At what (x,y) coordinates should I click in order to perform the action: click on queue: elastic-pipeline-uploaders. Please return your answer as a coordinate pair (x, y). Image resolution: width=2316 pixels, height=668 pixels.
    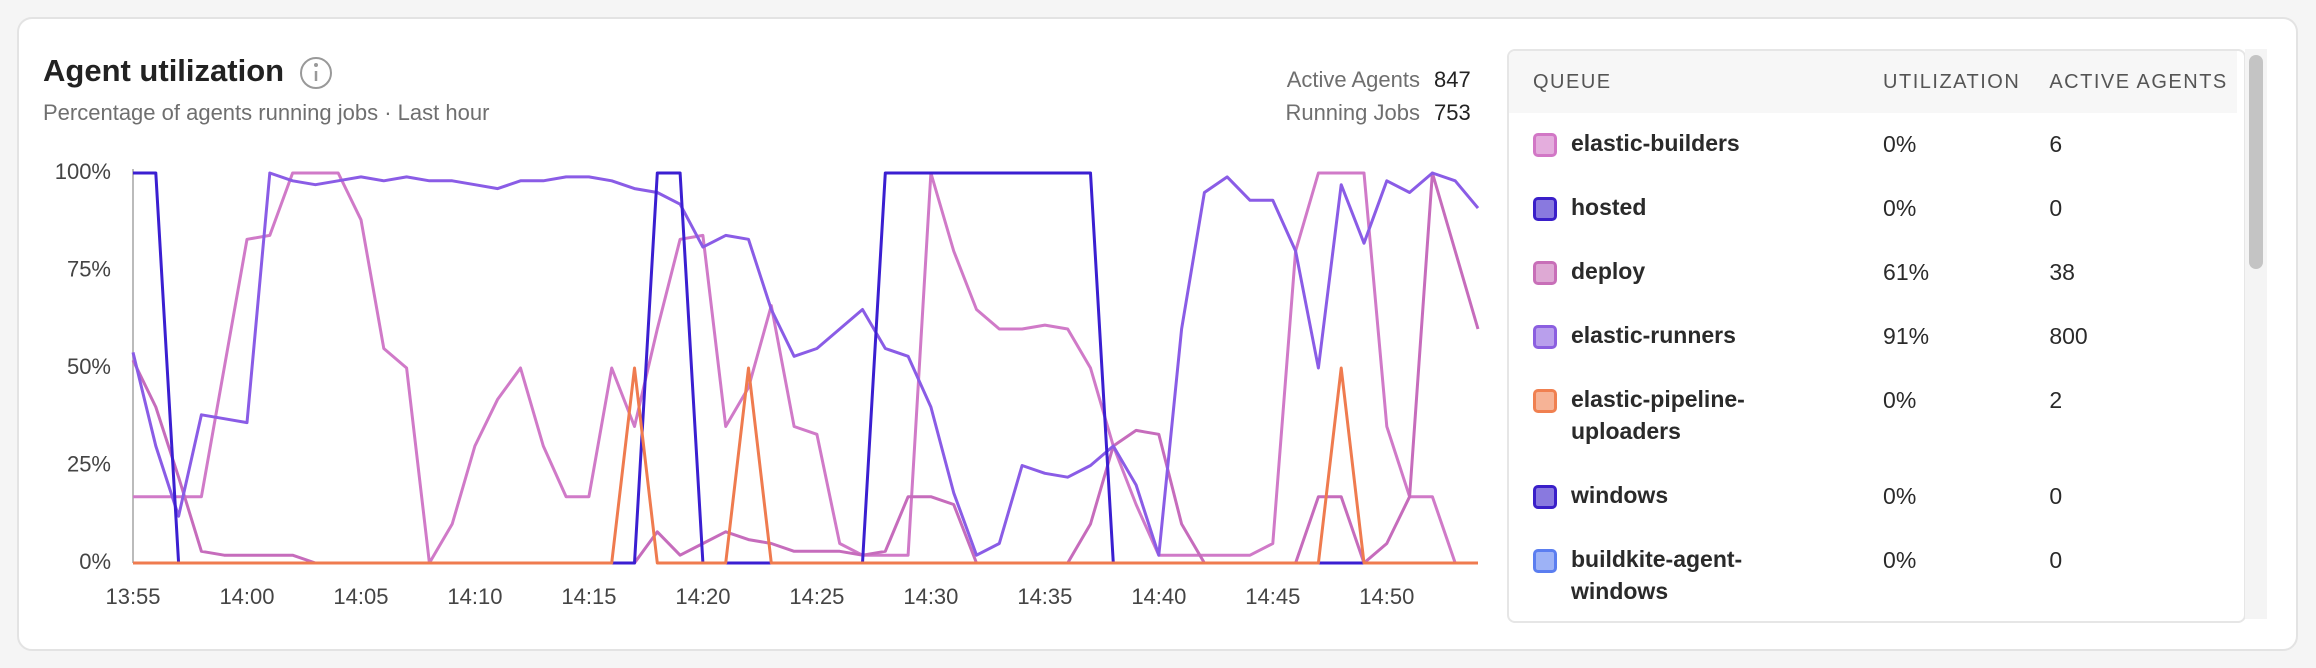
    Looking at the image, I should click on (1696, 416).